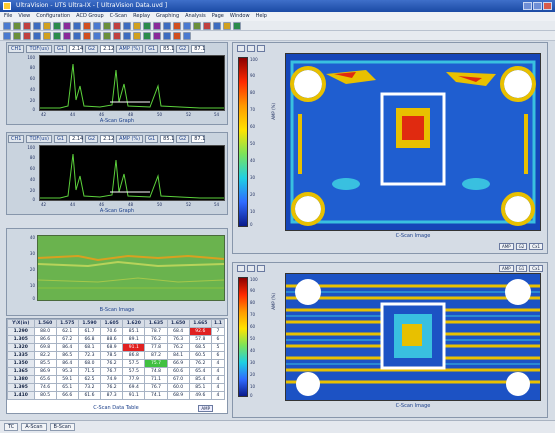 The width and height of the screenshot is (555, 433). What do you see at coordinates (200, 379) in the screenshot?
I see `table-cell: 85.4` at bounding box center [200, 379].